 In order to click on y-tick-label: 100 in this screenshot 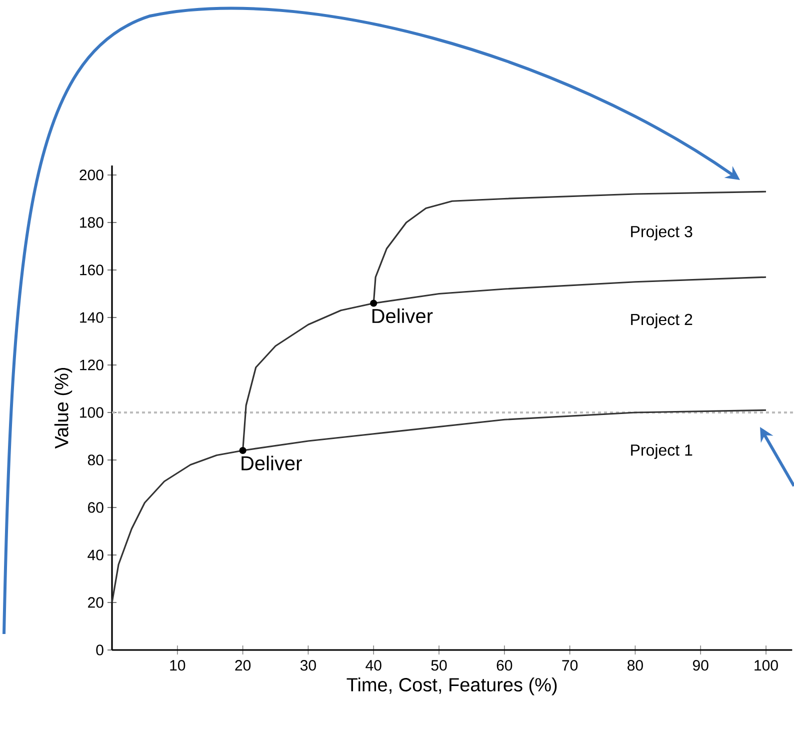, I will do `click(92, 412)`.